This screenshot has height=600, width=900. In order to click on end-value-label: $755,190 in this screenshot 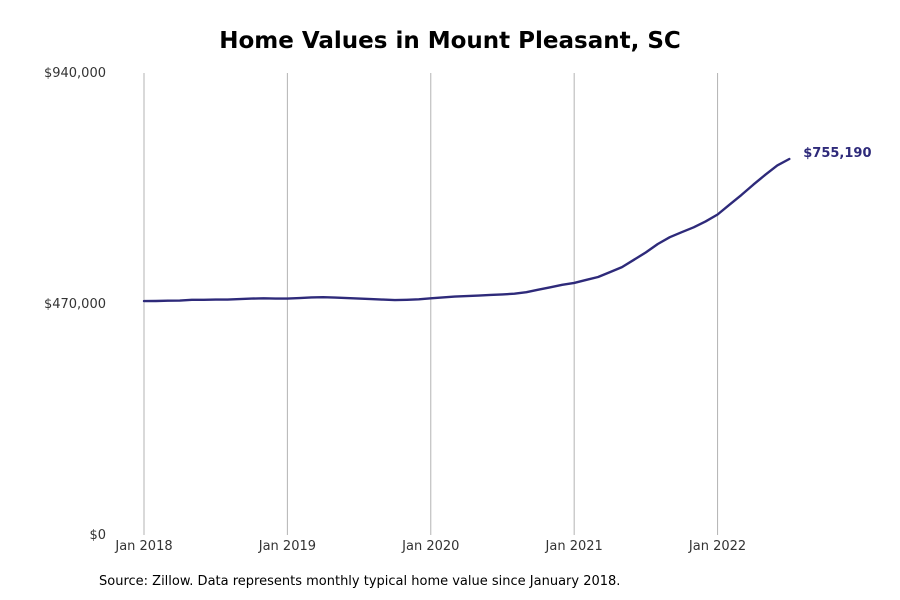, I will do `click(837, 153)`.